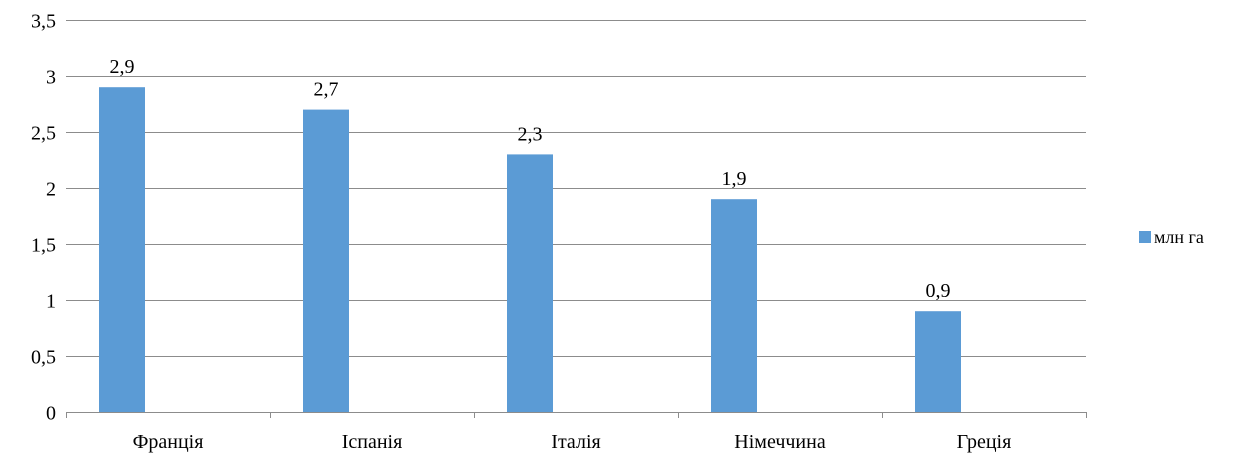  What do you see at coordinates (43, 134) in the screenshot?
I see `y-tick-label: 2,5` at bounding box center [43, 134].